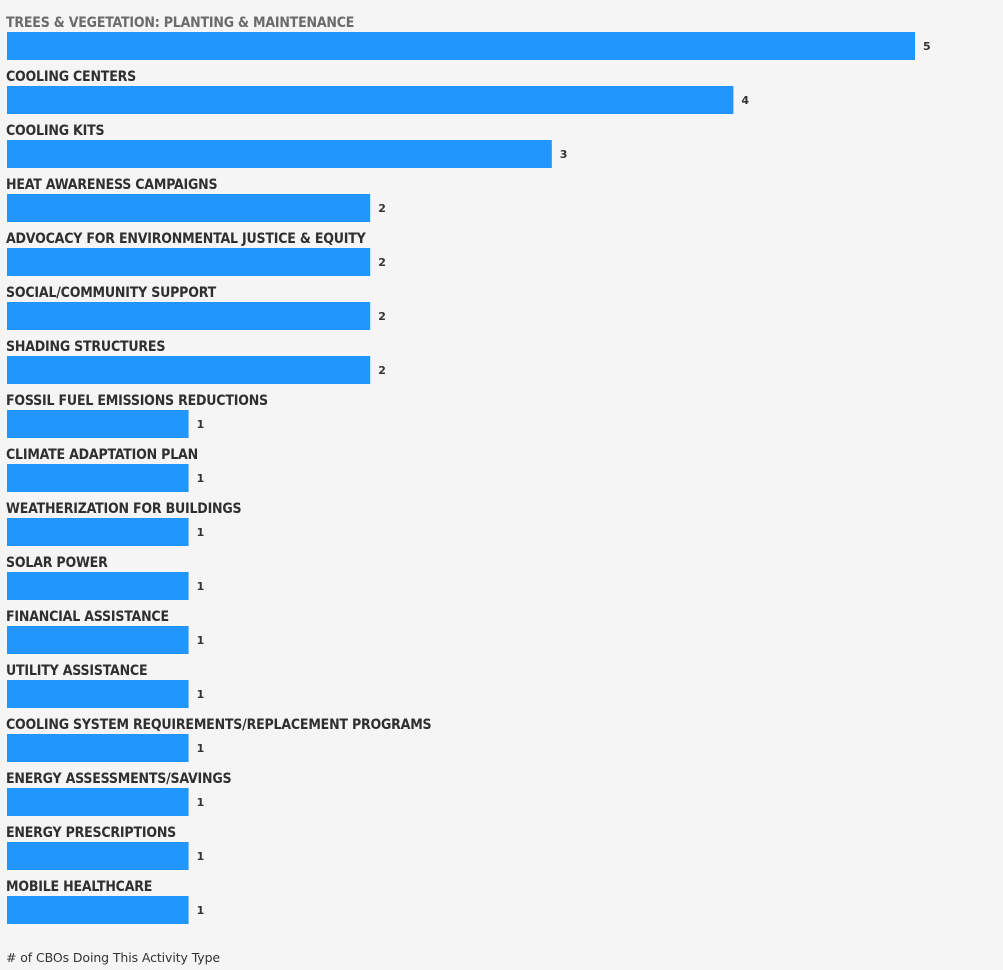 This screenshot has height=970, width=1003. What do you see at coordinates (927, 46) in the screenshot?
I see `value-label: 5` at bounding box center [927, 46].